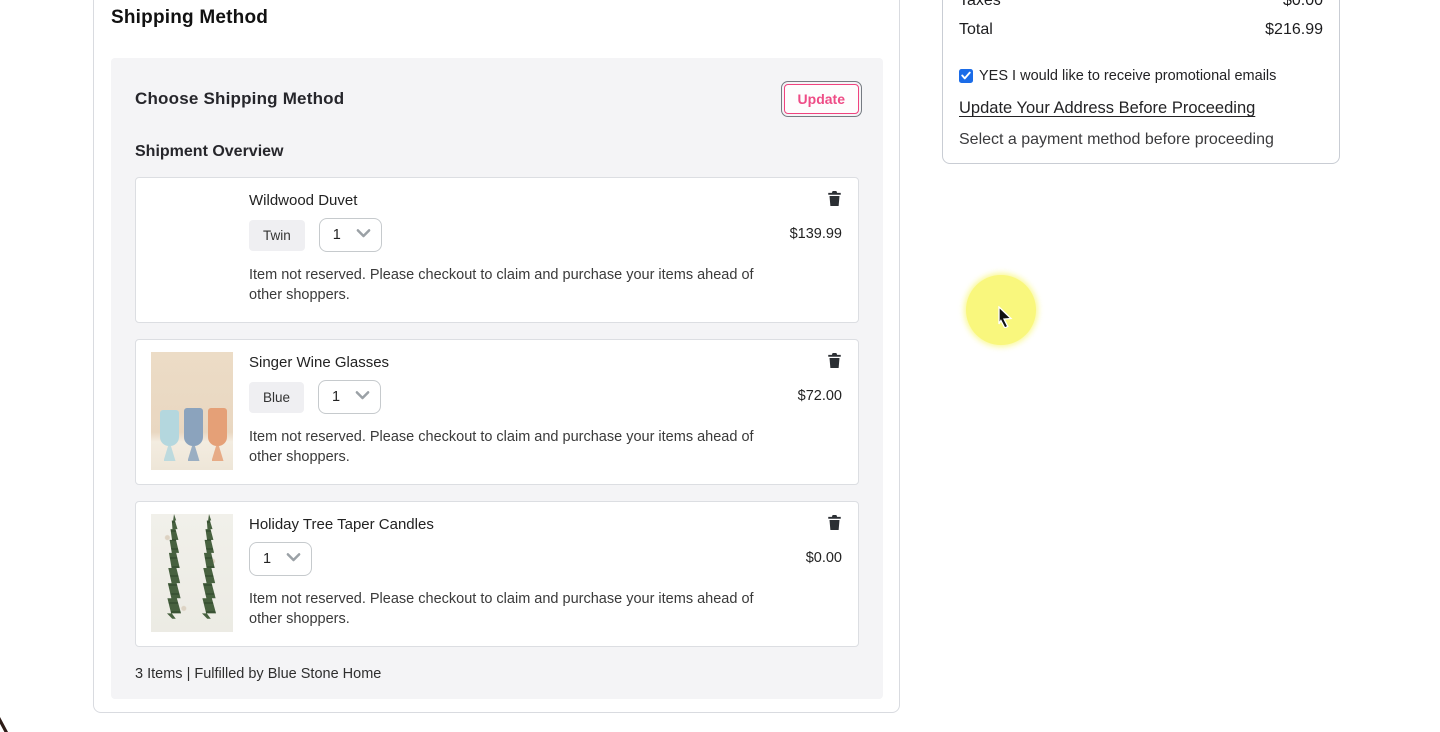 Image resolution: width=1440 pixels, height=732 pixels. I want to click on item-controls: Blue 1, so click(515, 397).